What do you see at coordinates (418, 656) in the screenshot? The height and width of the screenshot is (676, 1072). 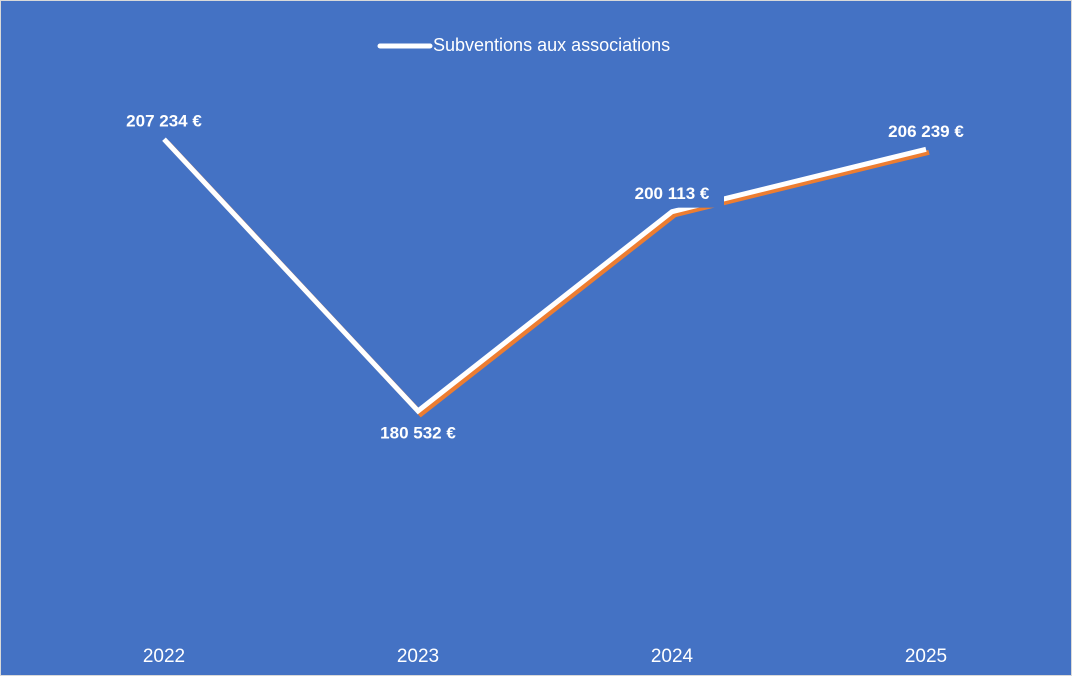 I see `x-tick-label: 2023` at bounding box center [418, 656].